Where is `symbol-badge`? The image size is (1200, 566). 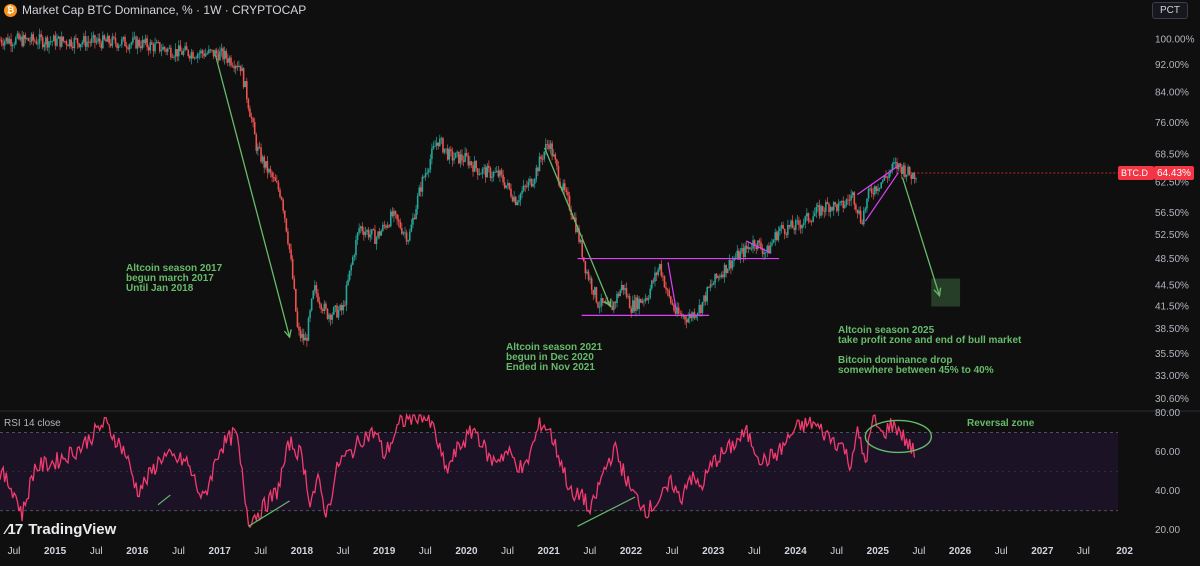
symbol-badge is located at coordinates (1136, 173).